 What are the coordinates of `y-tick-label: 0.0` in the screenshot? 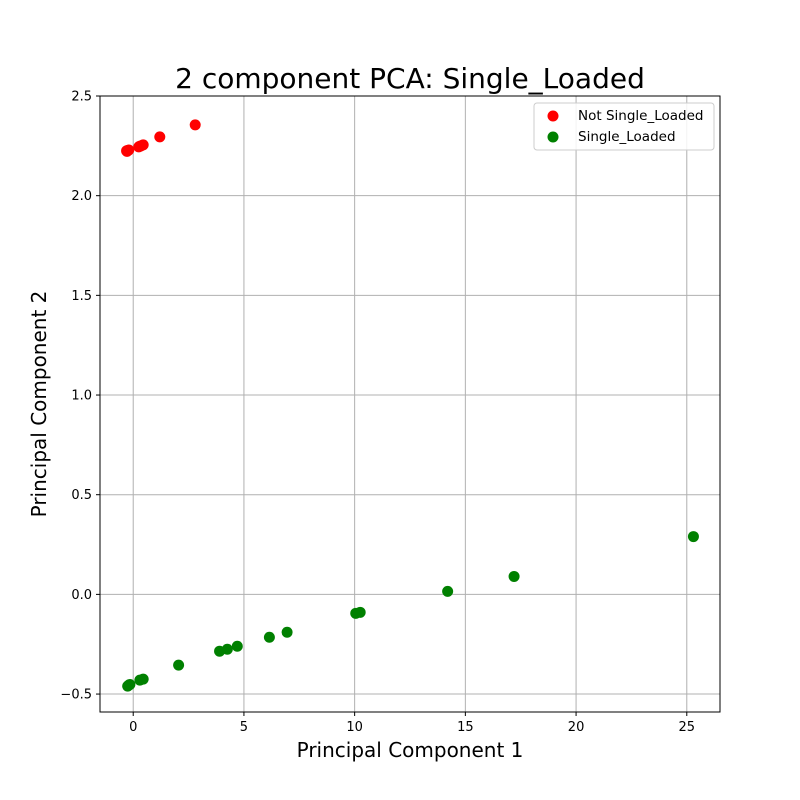 It's located at (81, 595).